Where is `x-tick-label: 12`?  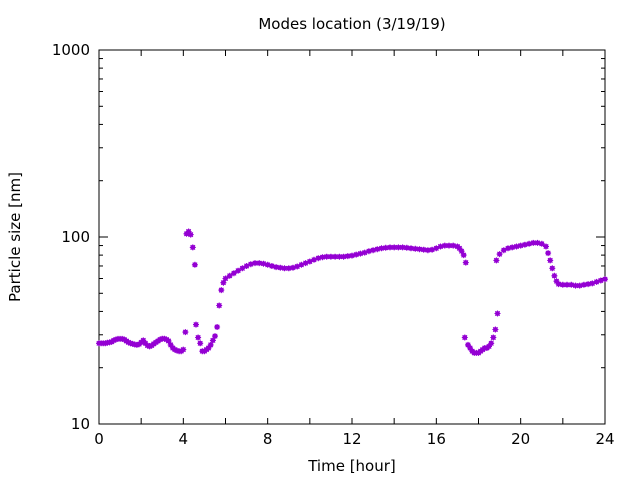 x-tick-label: 12 is located at coordinates (351, 439).